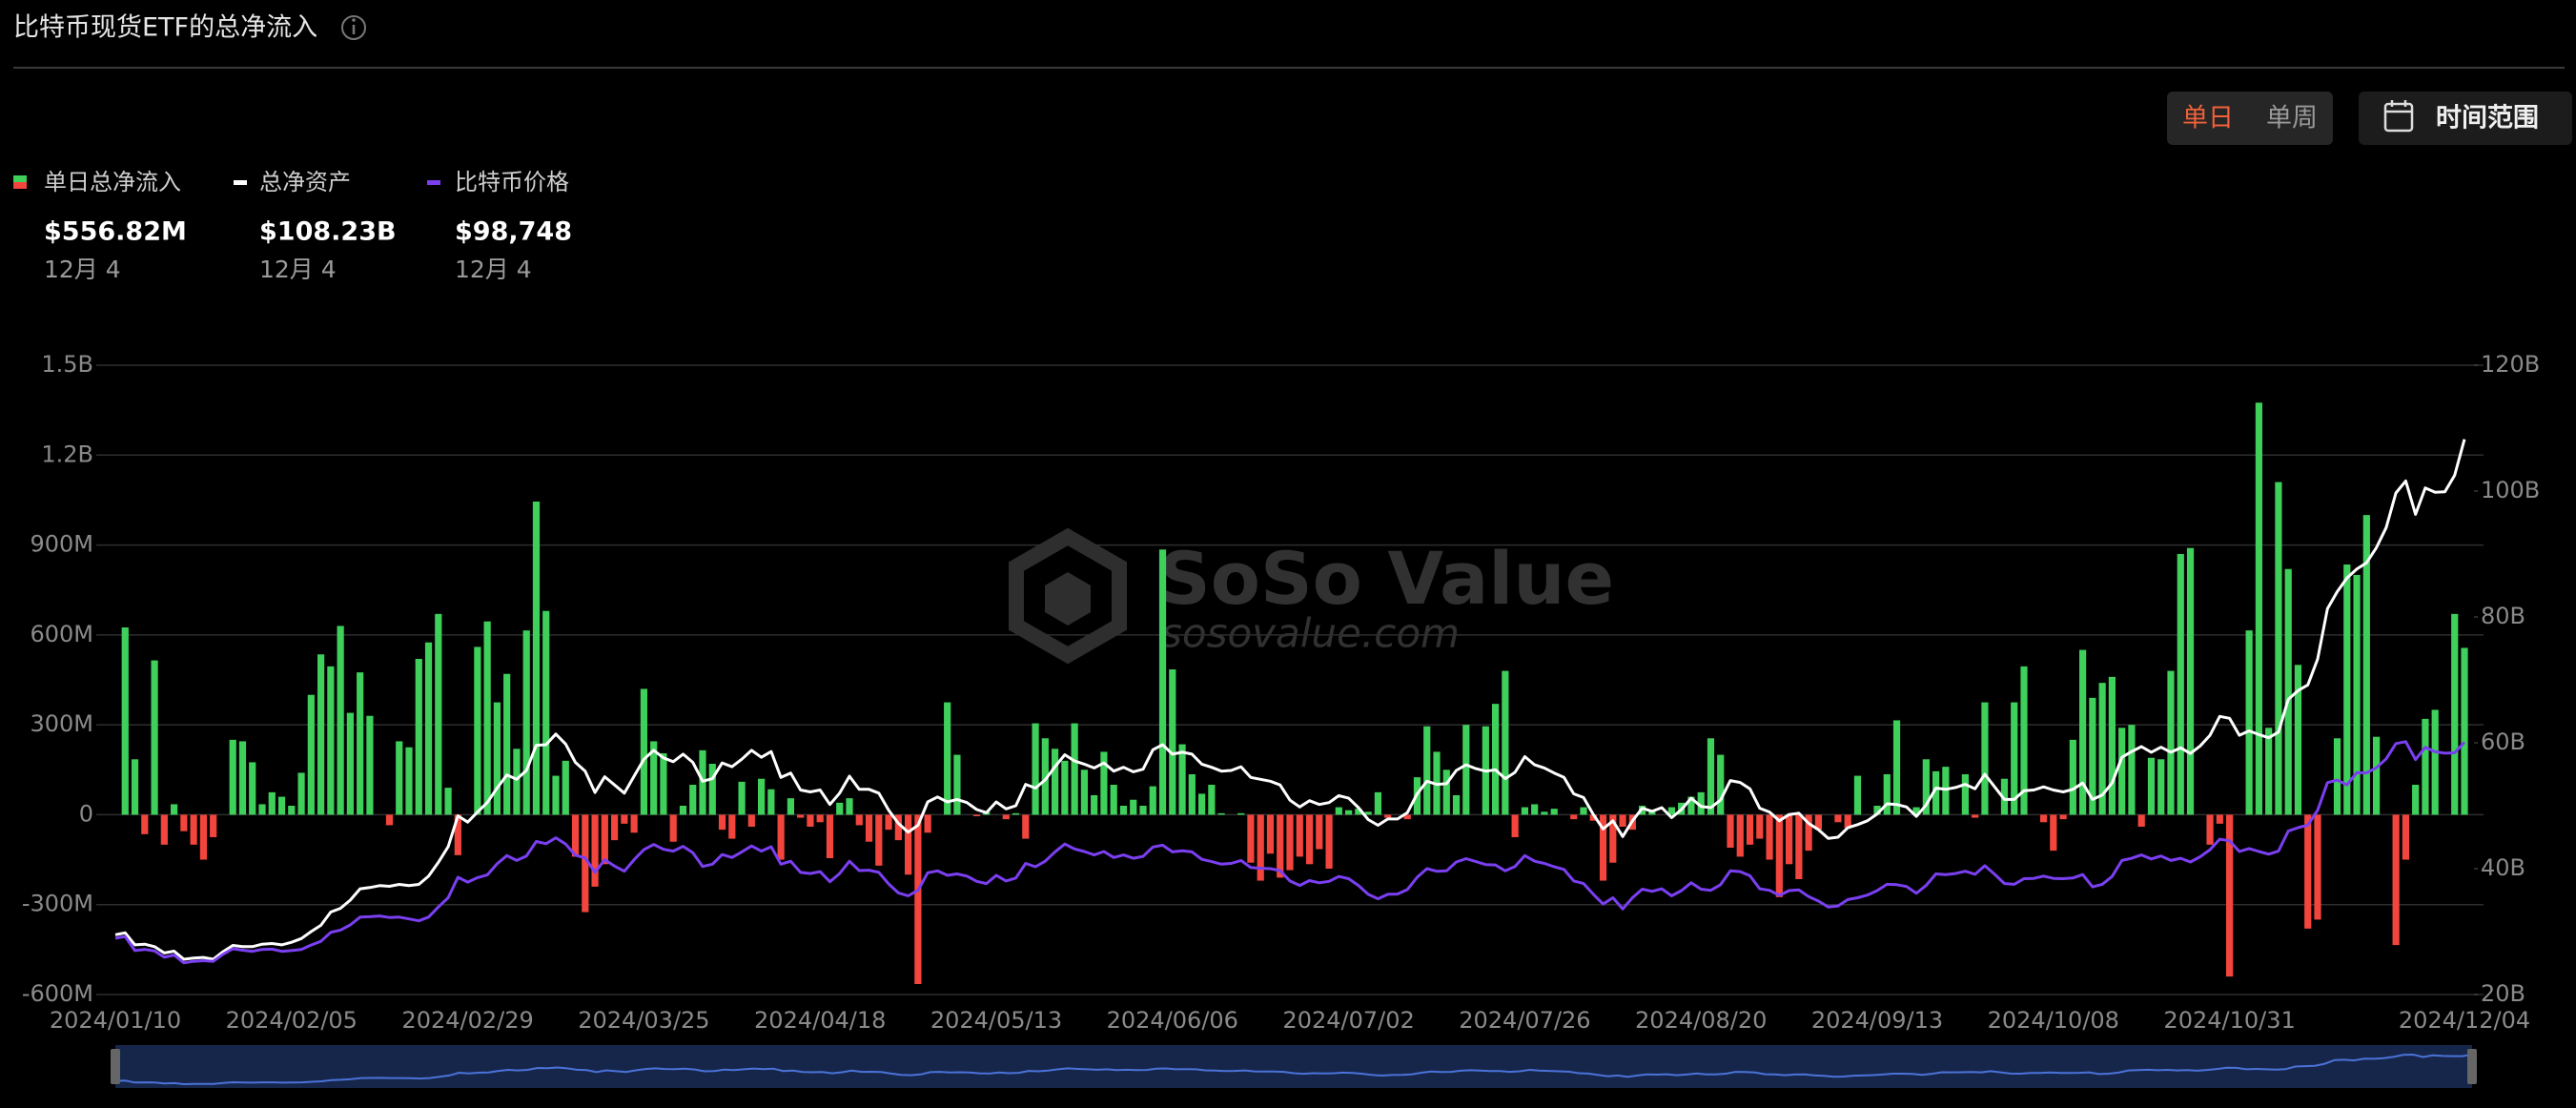 The image size is (2576, 1108). I want to click on range-button-label: 时间范围, so click(2487, 118).